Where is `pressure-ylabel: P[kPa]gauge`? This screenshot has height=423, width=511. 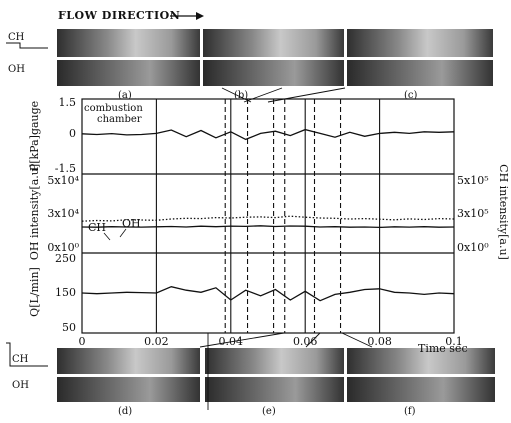 pressure-ylabel: P[kPa]gauge is located at coordinates (34, 136).